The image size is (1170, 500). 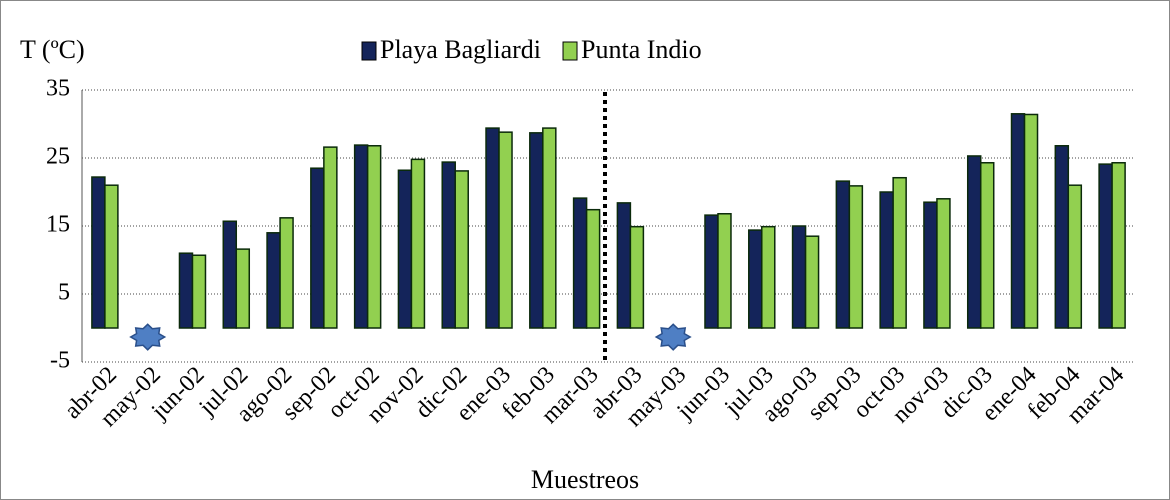 What do you see at coordinates (64, 293) in the screenshot?
I see `y-tick-label: 5` at bounding box center [64, 293].